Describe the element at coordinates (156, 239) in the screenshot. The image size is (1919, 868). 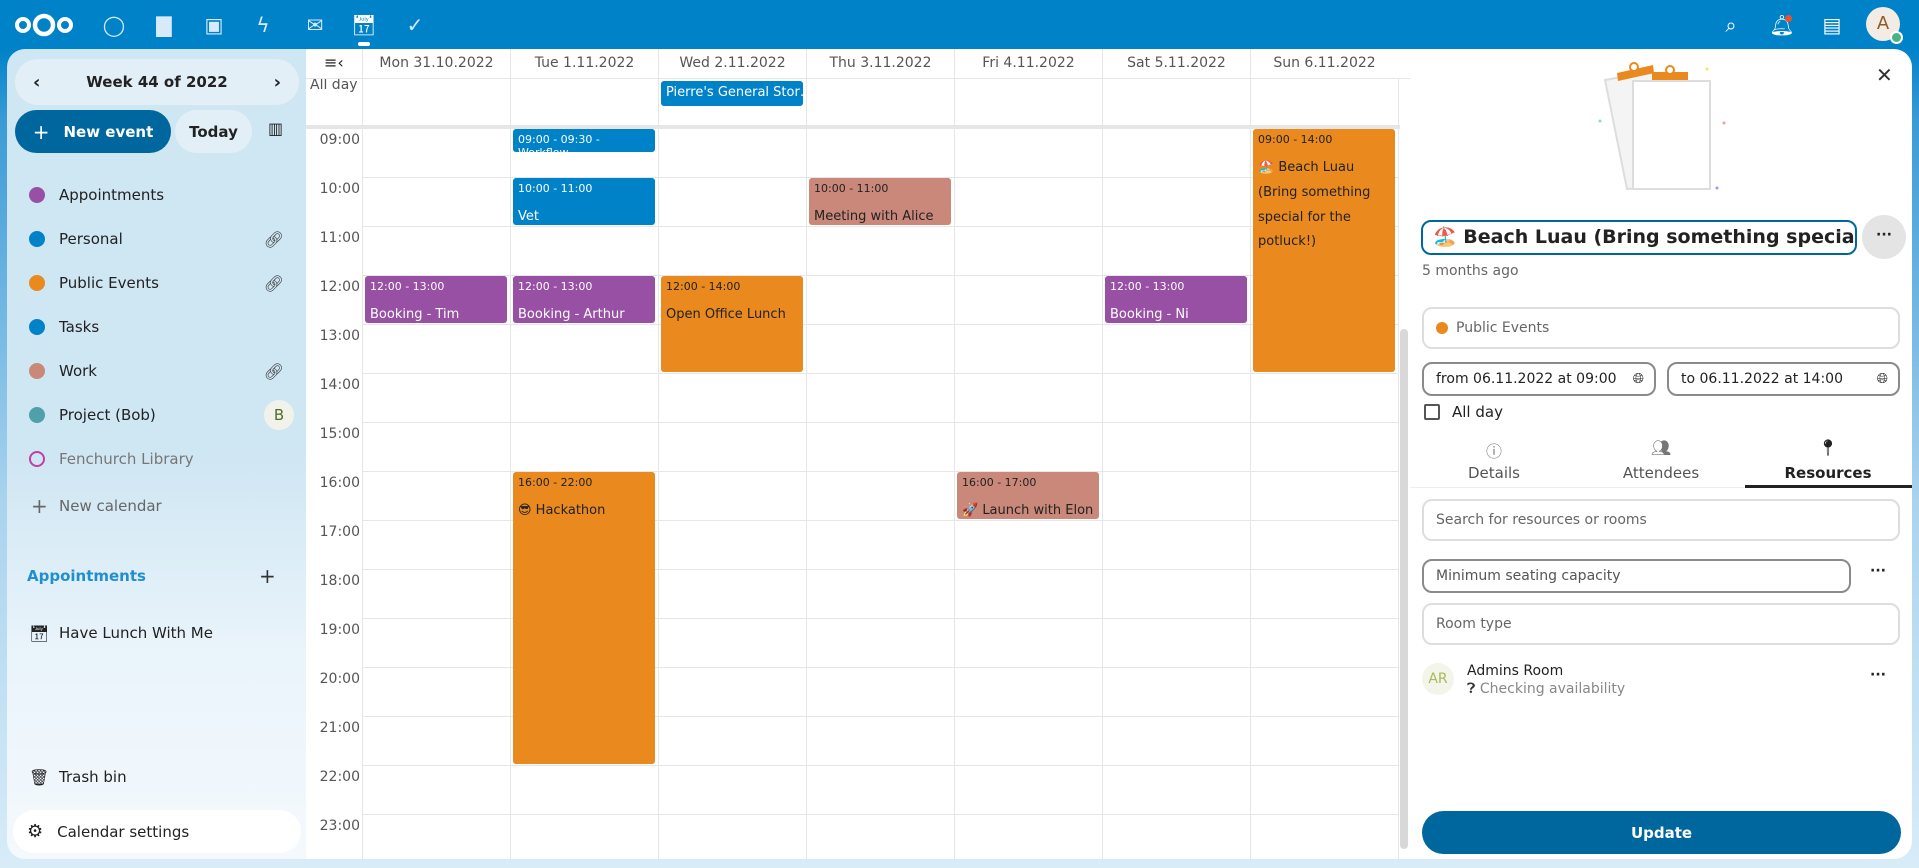
I see `calendar-item: Personal 🔗︎` at that location.